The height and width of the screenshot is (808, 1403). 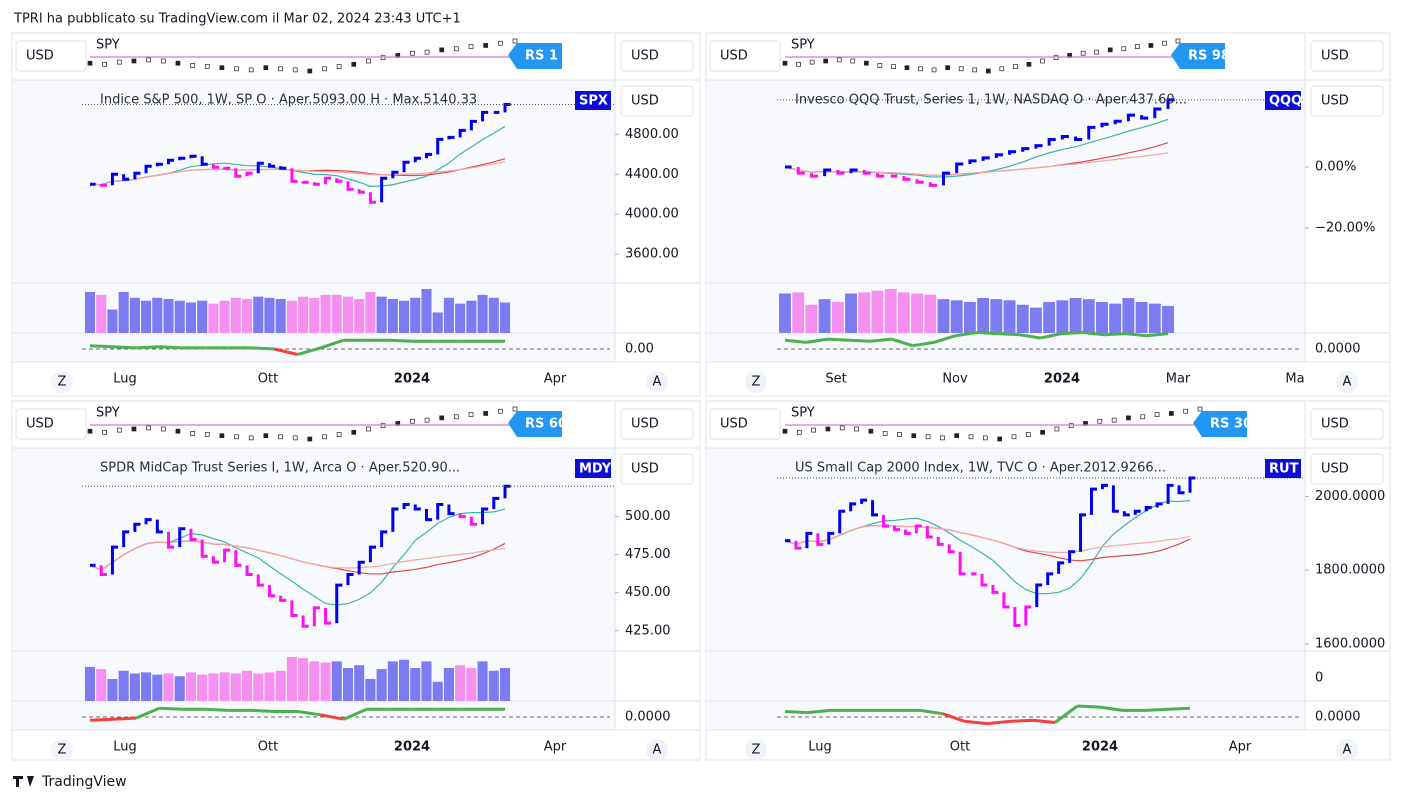 I want to click on osc-tick-label: 0.0000, so click(x=1338, y=717).